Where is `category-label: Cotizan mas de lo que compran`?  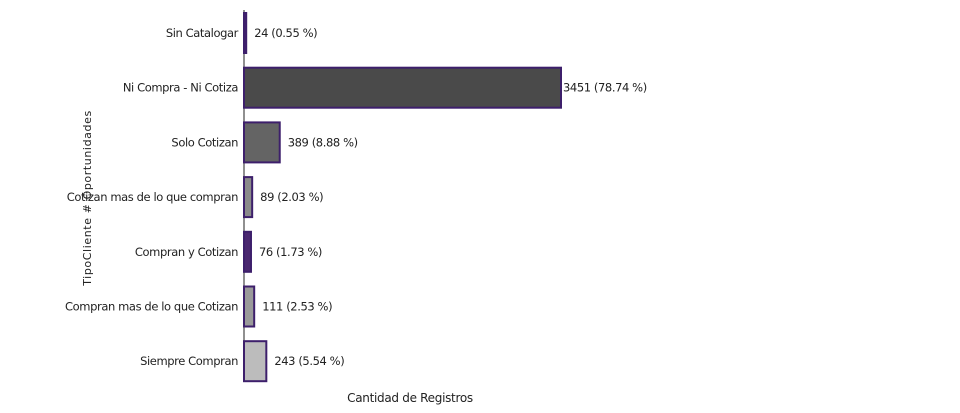
category-label: Cotizan mas de lo que compran is located at coordinates (152, 197).